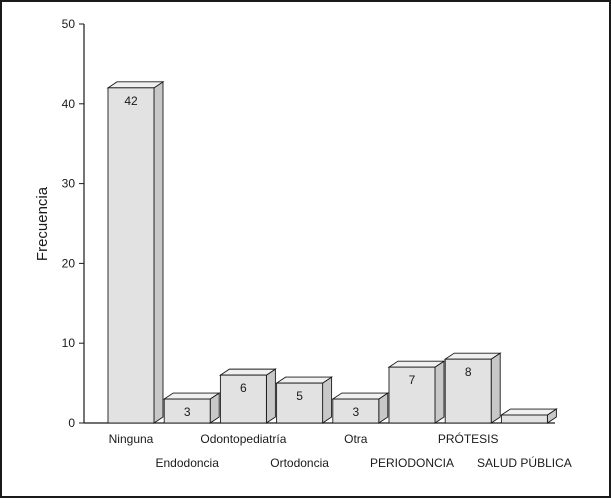 This screenshot has height=503, width=611. I want to click on category-label: Odontopediatría, so click(243, 439).